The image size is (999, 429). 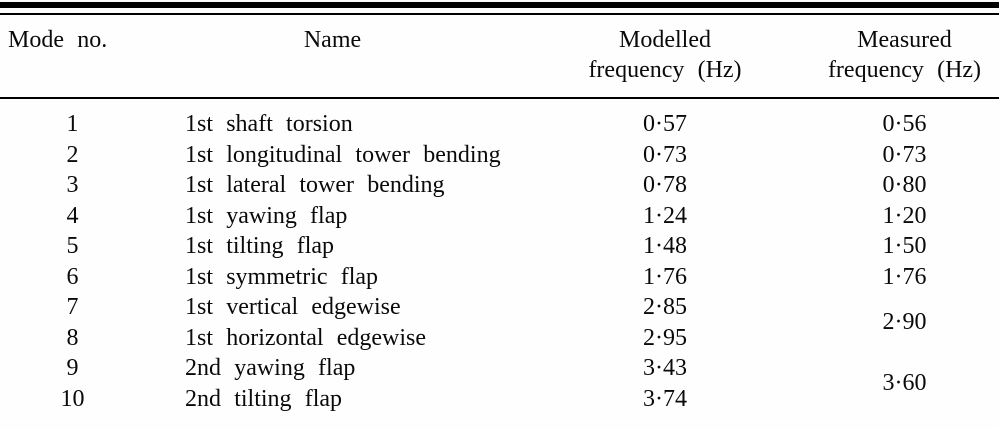 I want to click on table-row: 9 2nd yawing flap 3·43 3·60, so click(x=499, y=374).